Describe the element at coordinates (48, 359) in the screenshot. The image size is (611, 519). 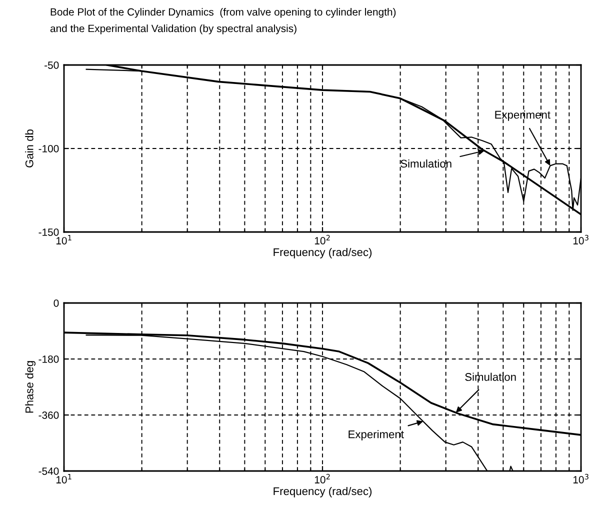
I see `y-tick-label: -180` at that location.